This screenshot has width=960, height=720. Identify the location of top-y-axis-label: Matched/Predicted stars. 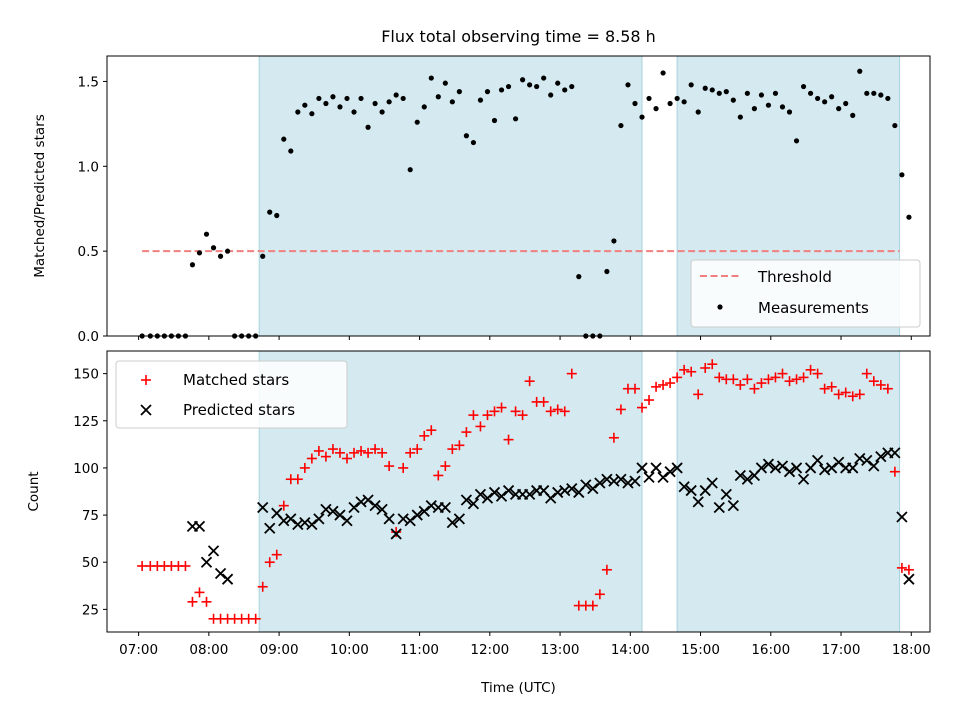
(40, 195).